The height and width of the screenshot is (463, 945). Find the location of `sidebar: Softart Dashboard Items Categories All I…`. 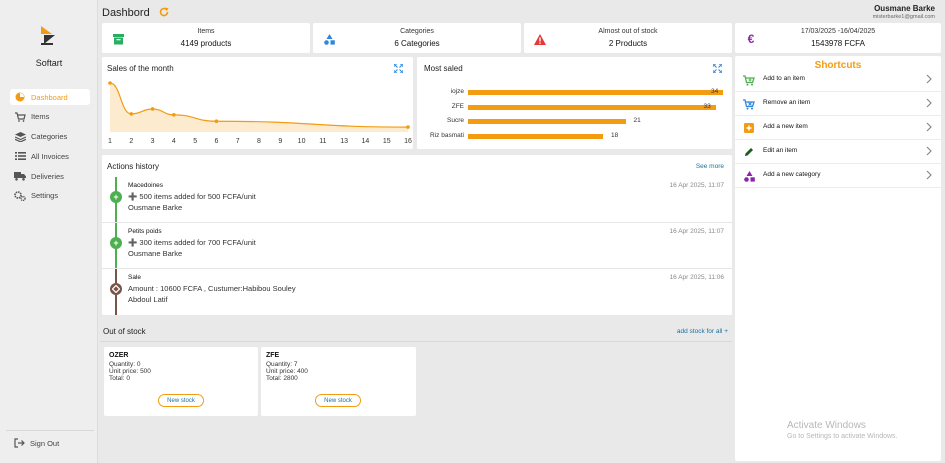

sidebar: Softart Dashboard Items Categories All I… is located at coordinates (49, 231).